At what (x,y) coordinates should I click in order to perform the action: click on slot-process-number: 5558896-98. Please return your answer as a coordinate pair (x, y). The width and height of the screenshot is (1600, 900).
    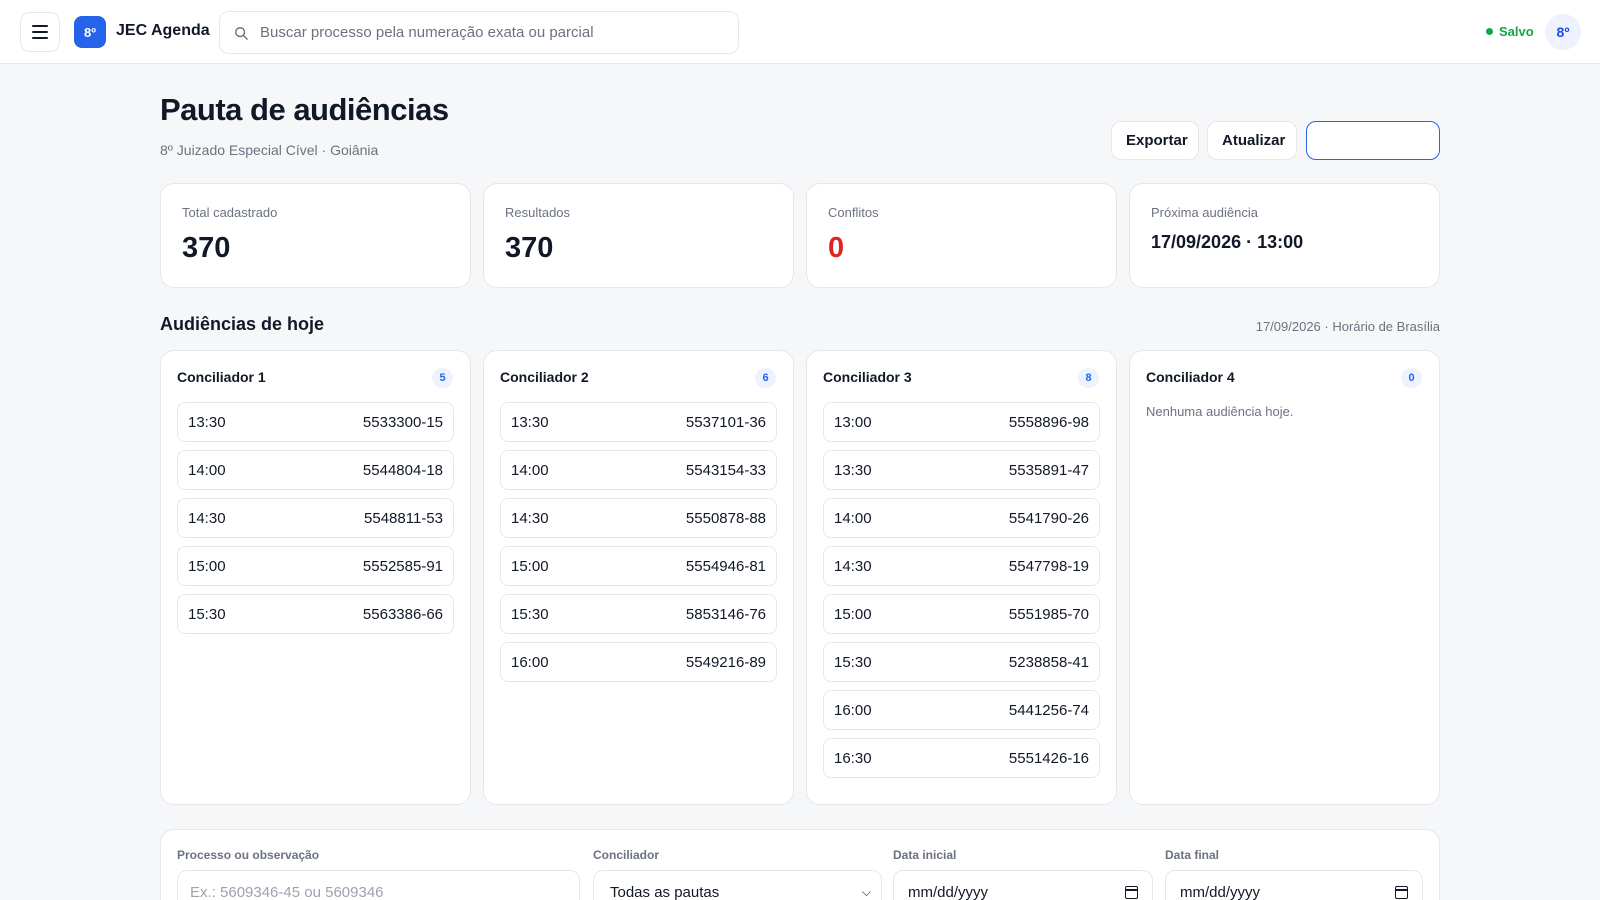
    Looking at the image, I should click on (1048, 422).